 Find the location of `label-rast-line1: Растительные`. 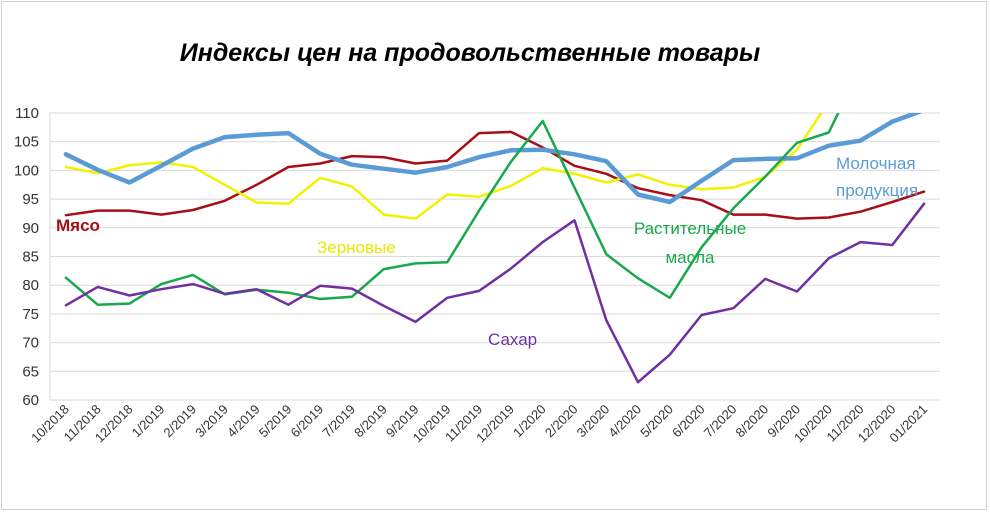

label-rast-line1: Растительные is located at coordinates (690, 228).